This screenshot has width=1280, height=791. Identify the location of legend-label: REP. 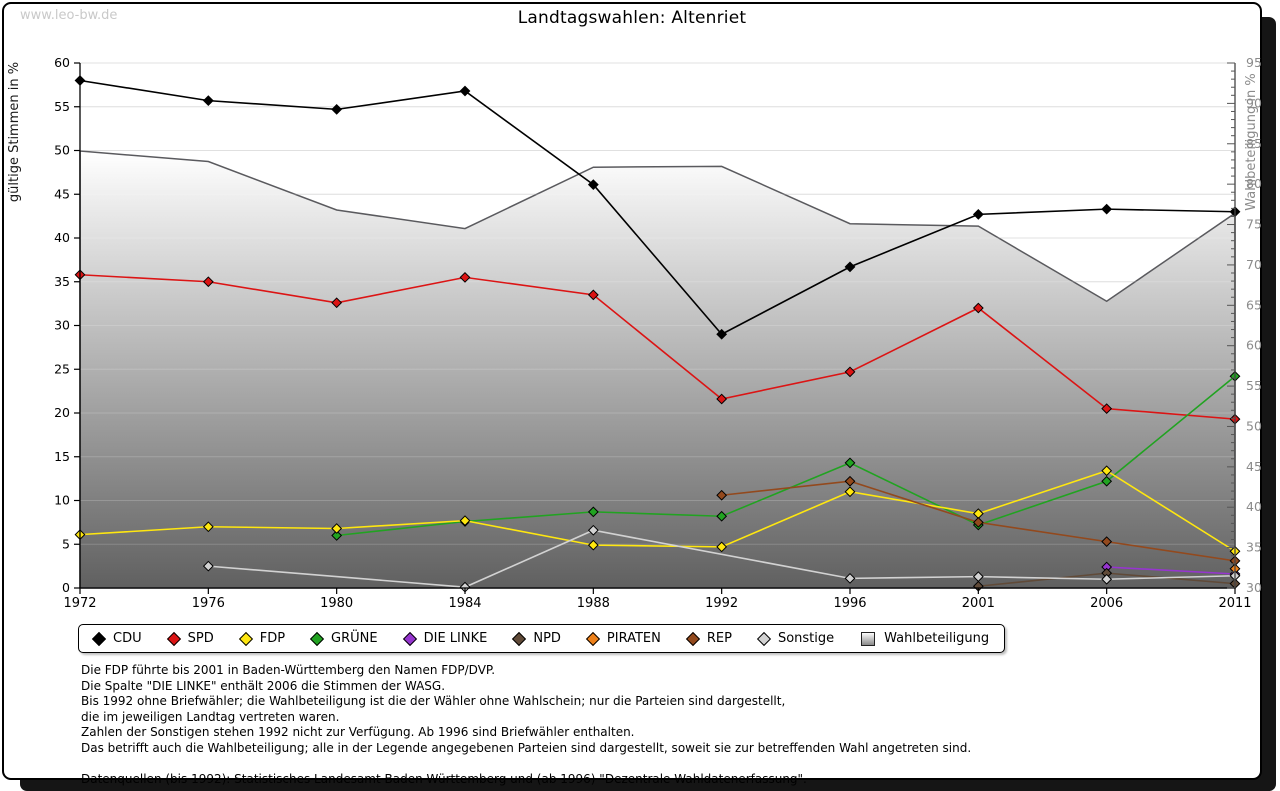
(719, 638).